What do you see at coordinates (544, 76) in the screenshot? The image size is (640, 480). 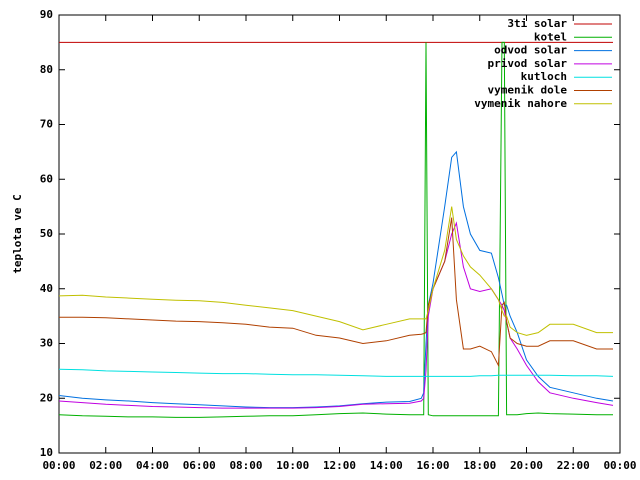 I see `legend-label: kutloch` at bounding box center [544, 76].